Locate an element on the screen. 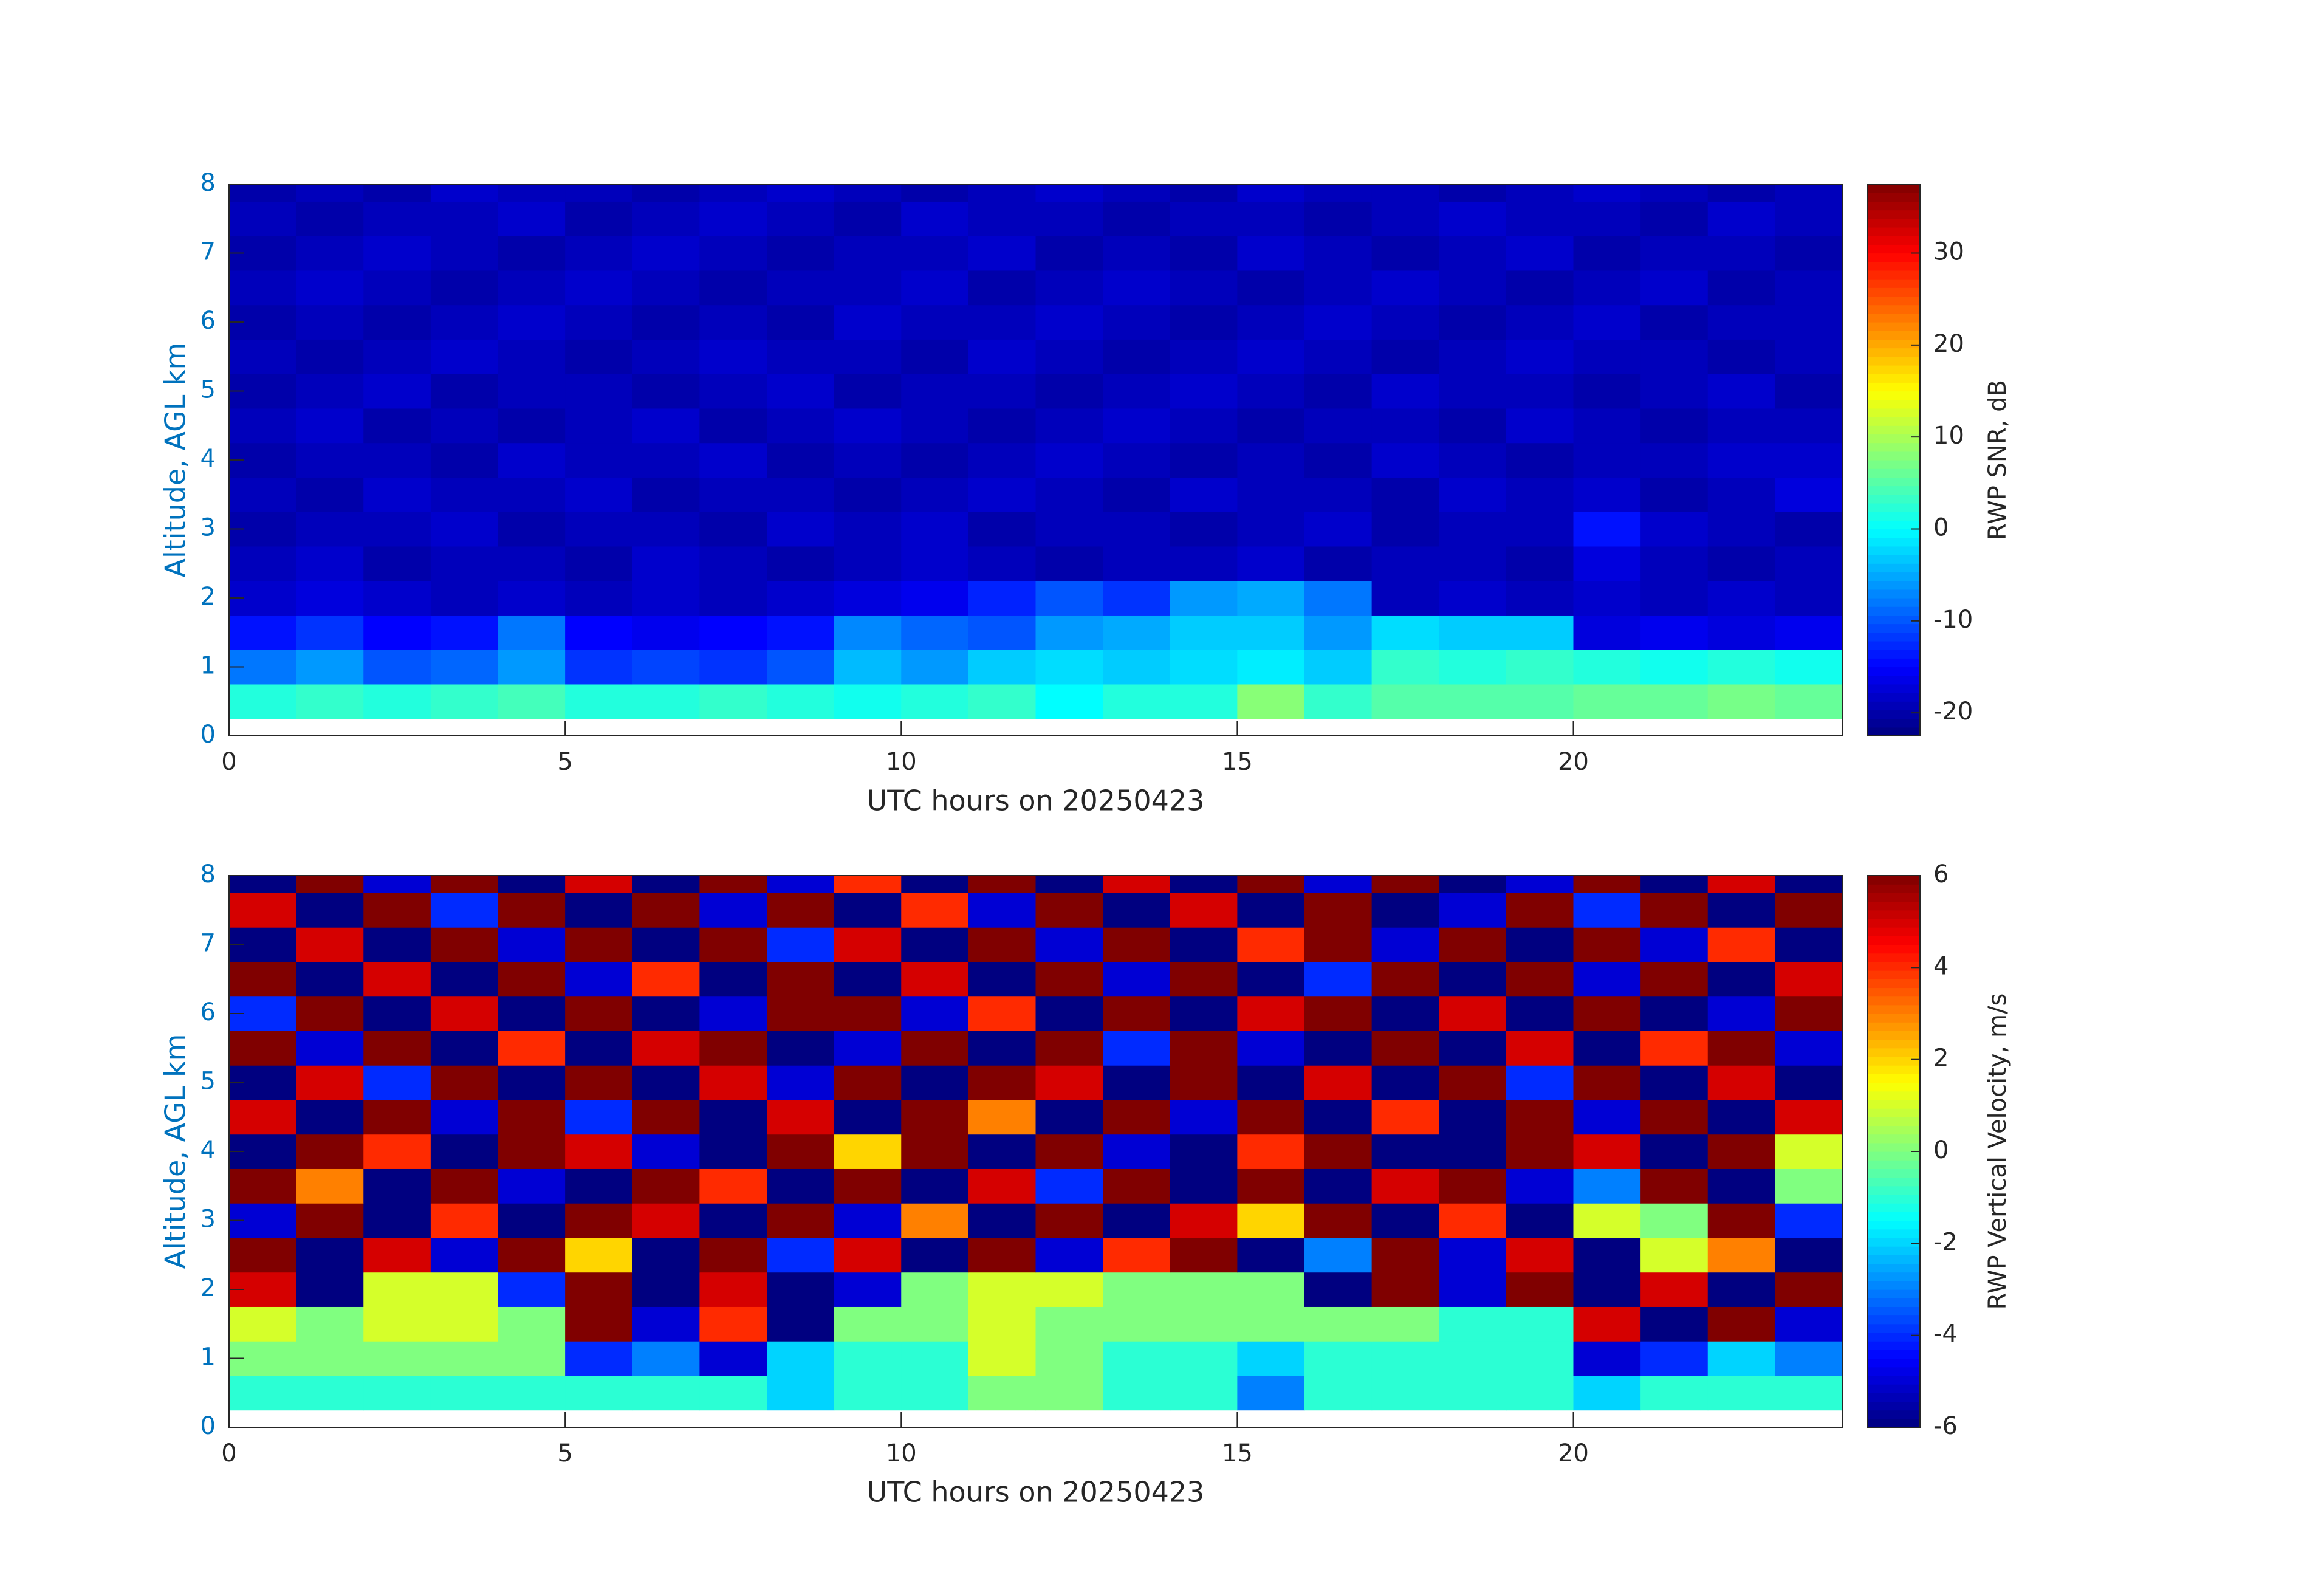 This screenshot has width=2324, height=1595. colorbar-tick-label: 0 is located at coordinates (1941, 528).